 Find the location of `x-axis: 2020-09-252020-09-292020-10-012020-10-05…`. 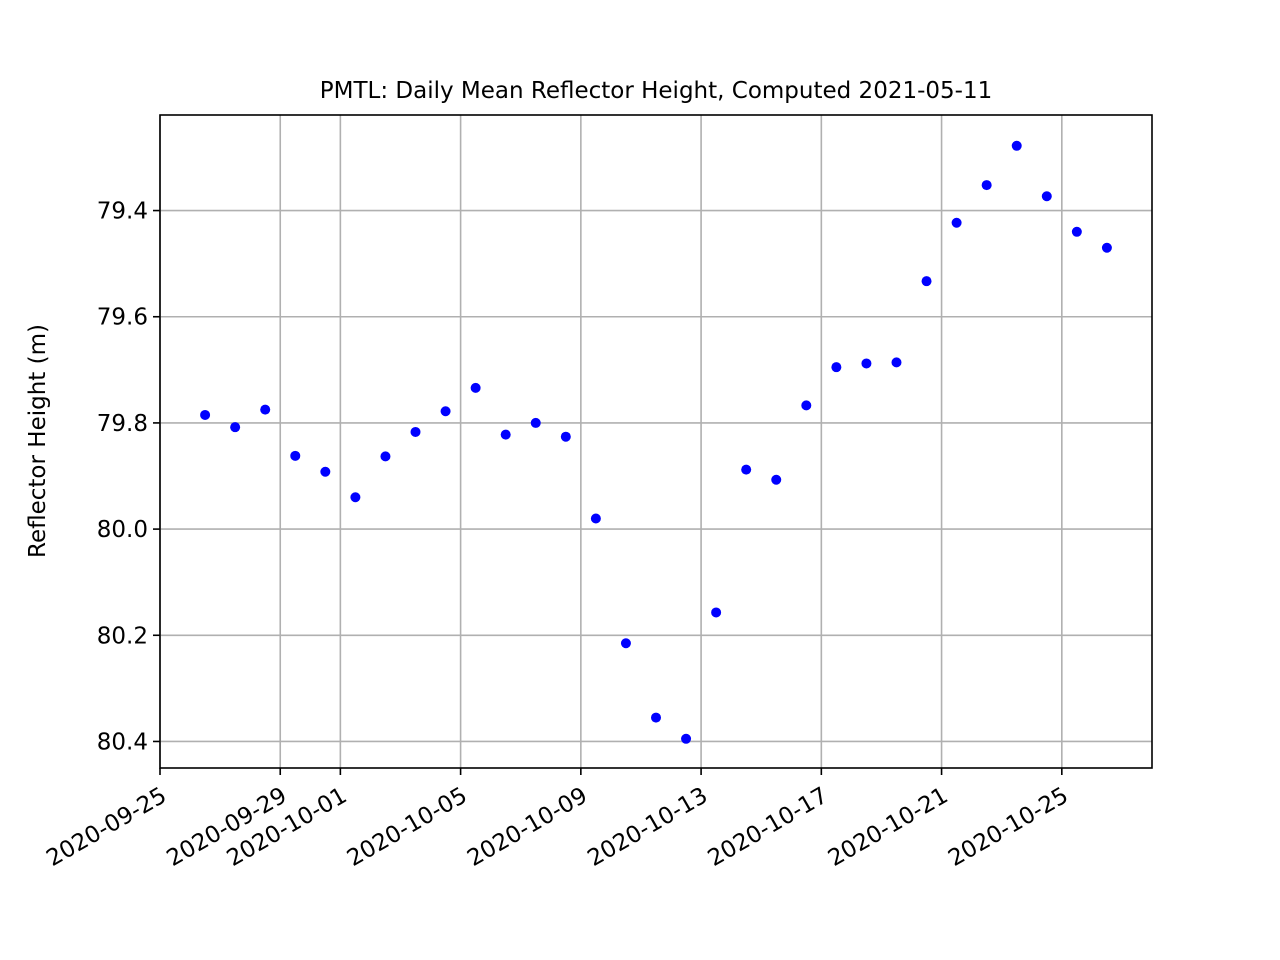

x-axis: 2020-09-252020-09-292020-10-012020-10-05… is located at coordinates (557, 820).